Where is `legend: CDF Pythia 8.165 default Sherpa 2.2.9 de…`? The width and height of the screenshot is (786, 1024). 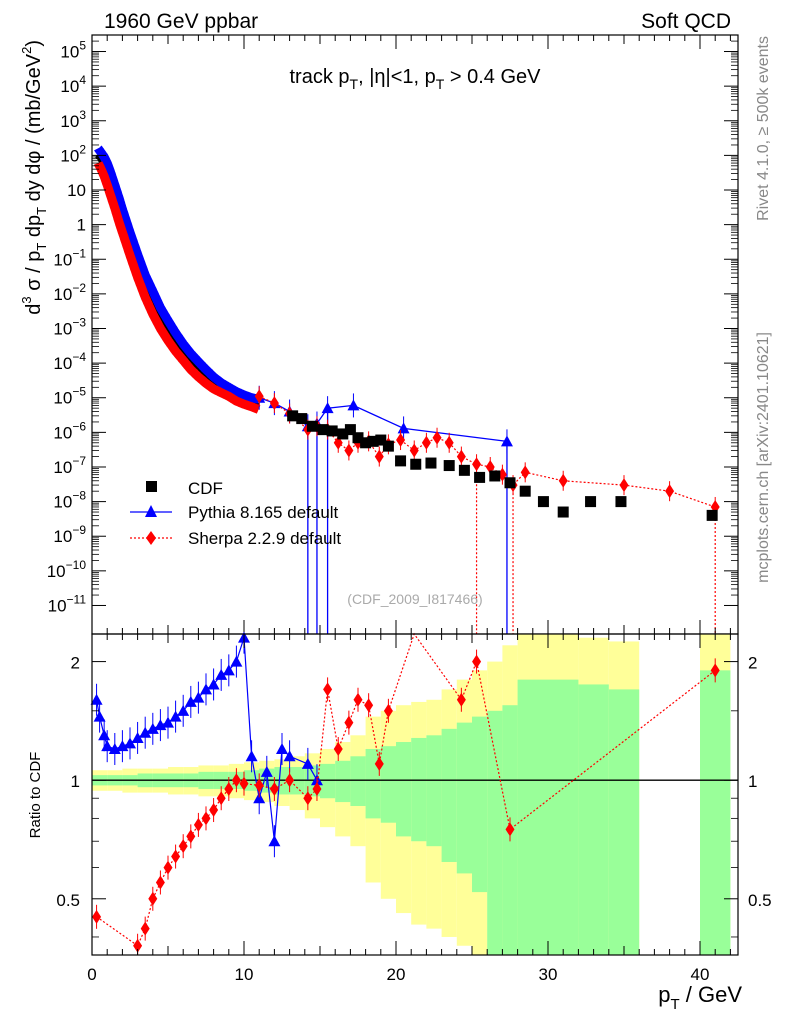 legend: CDF Pythia 8.165 default Sherpa 2.2.9 de… is located at coordinates (235, 513).